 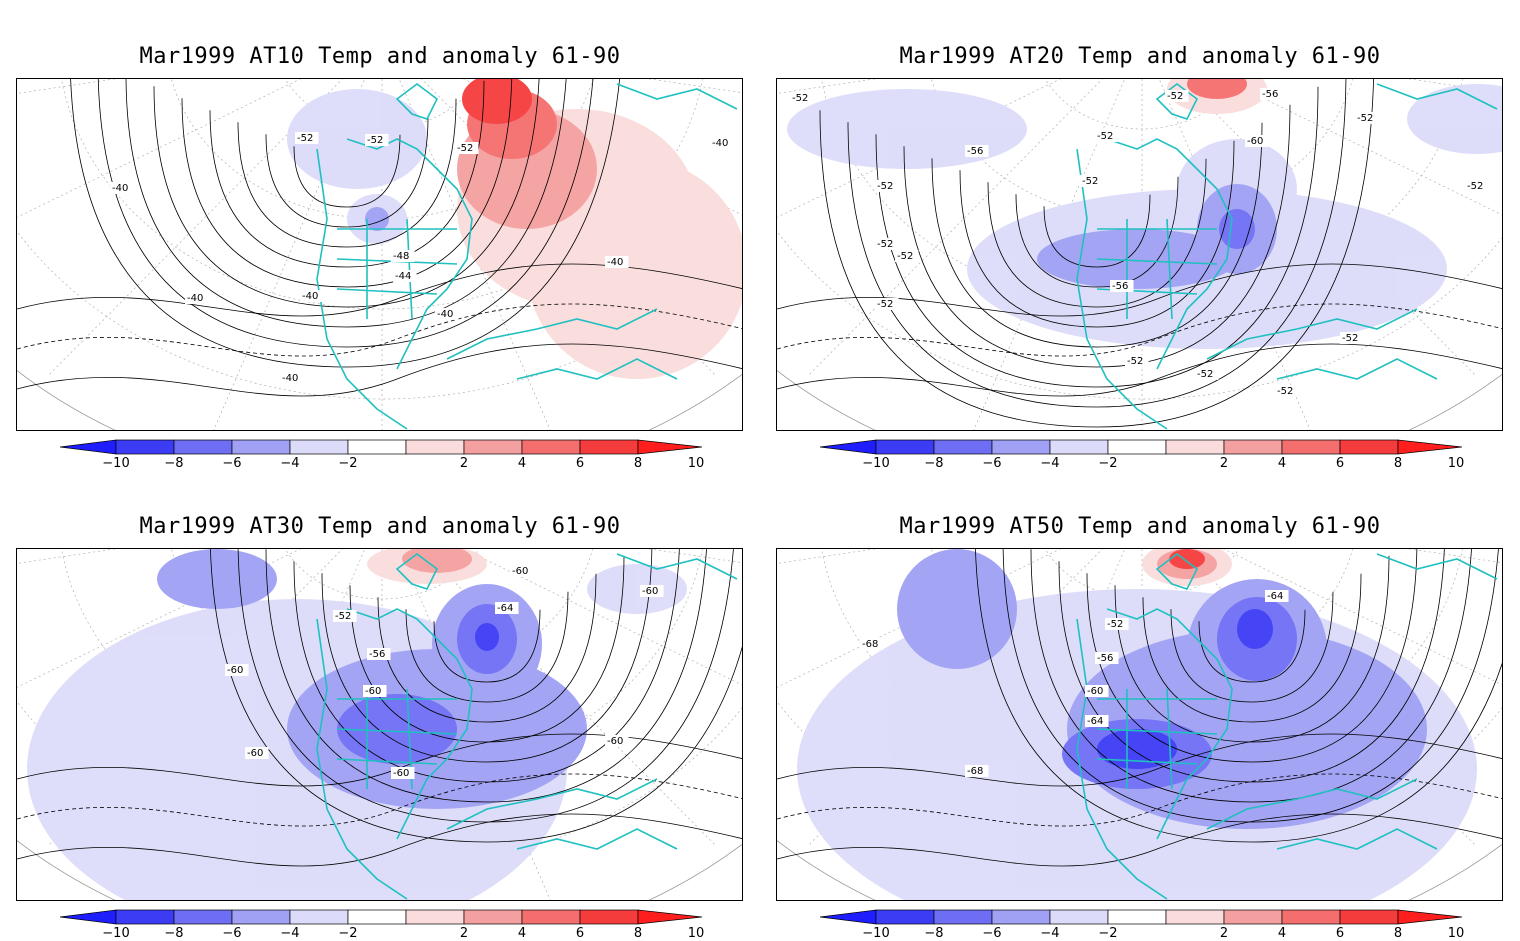 I want to click on colorbar-tick-label: −6, so click(x=992, y=933).